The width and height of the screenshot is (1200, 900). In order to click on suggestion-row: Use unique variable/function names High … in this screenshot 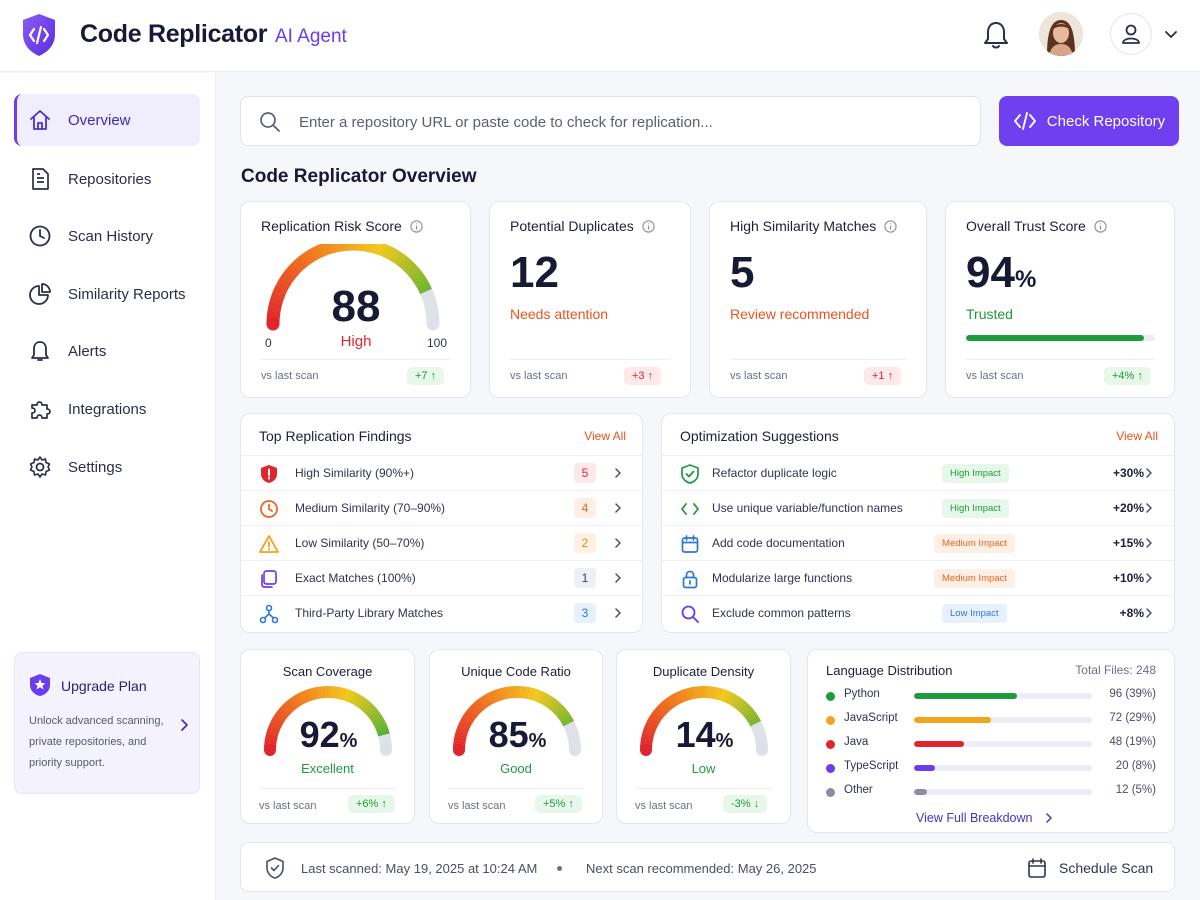, I will do `click(918, 507)`.